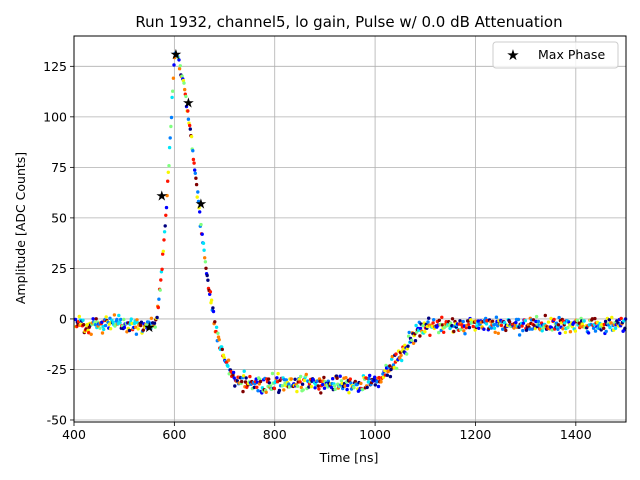  Describe the element at coordinates (275, 434) in the screenshot. I see `x-tick-label: 800` at that location.